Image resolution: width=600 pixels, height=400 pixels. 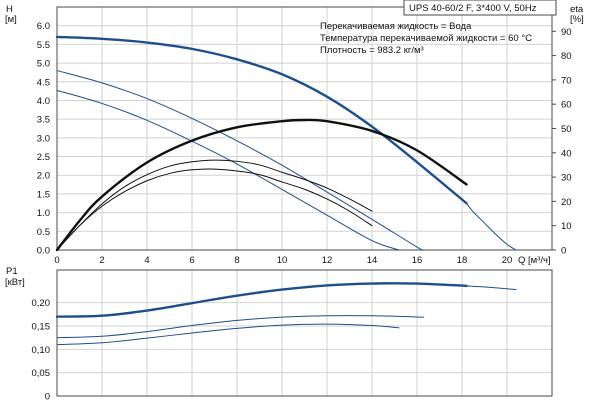 What do you see at coordinates (327, 260) in the screenshot?
I see `x-tick-label: 12` at bounding box center [327, 260].